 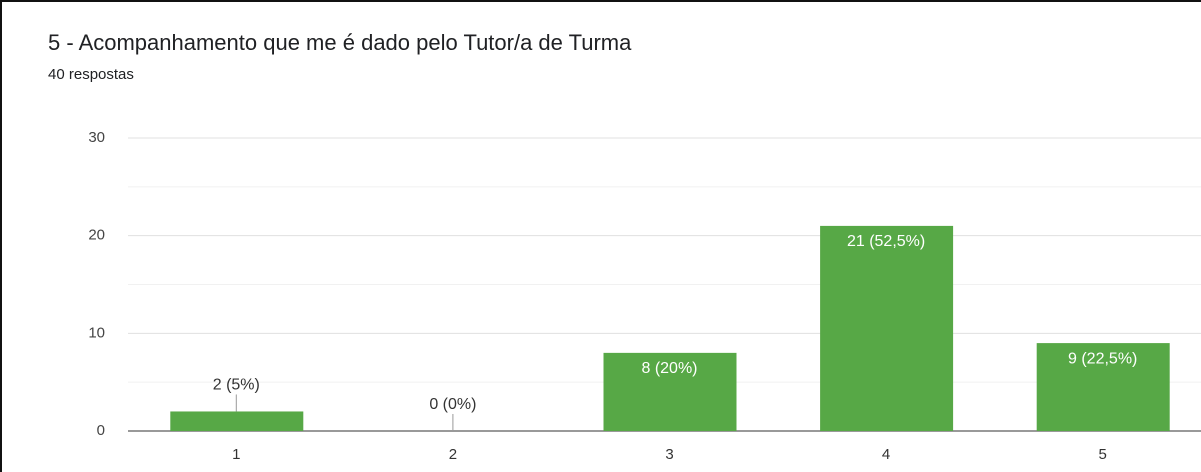 I want to click on x-tick-label: 2, so click(x=453, y=454).